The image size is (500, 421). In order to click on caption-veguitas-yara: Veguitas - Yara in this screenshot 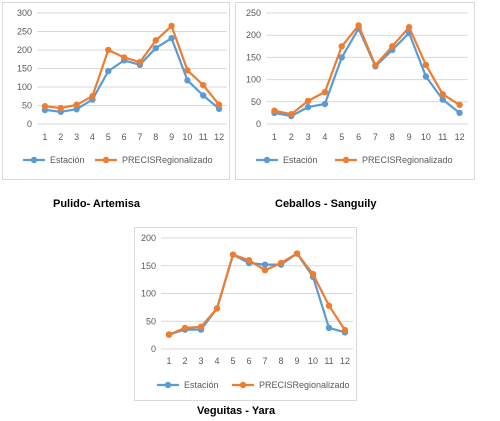, I will do `click(236, 411)`.